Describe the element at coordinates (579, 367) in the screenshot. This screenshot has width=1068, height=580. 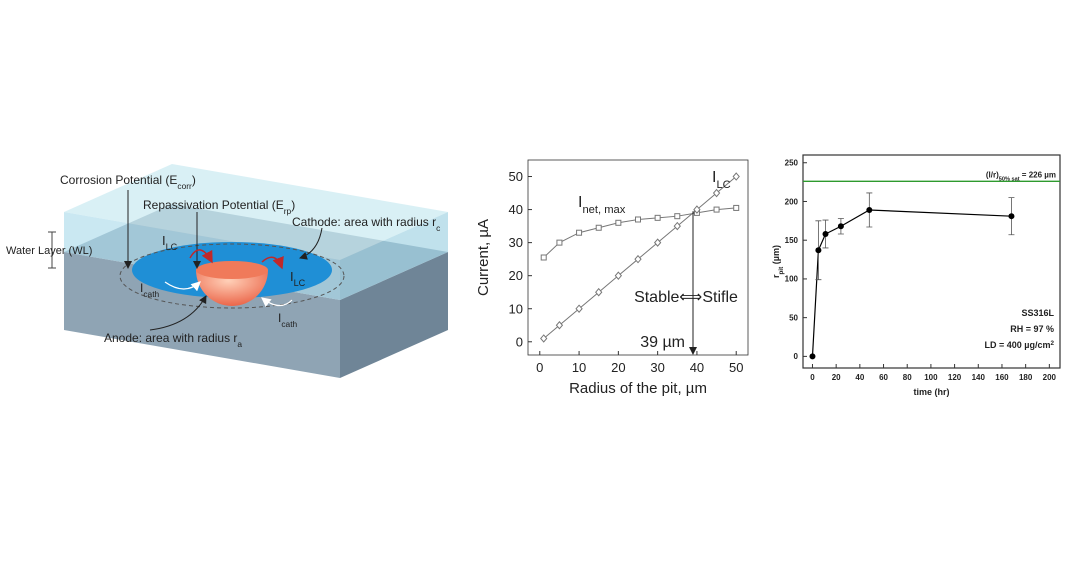
I see `x-tick-label: 10` at that location.